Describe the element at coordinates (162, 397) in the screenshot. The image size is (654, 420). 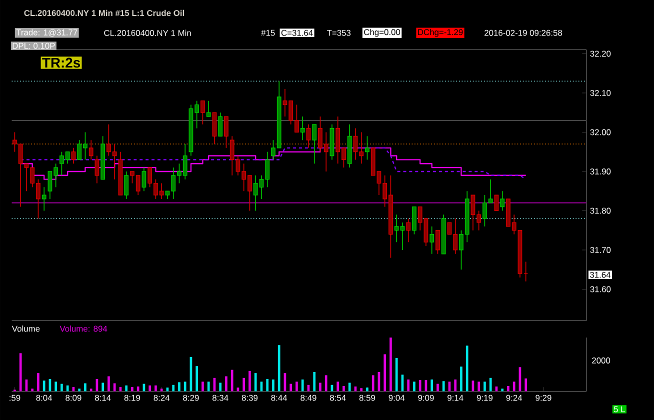
I see `x-tick-label: 8:24` at that location.